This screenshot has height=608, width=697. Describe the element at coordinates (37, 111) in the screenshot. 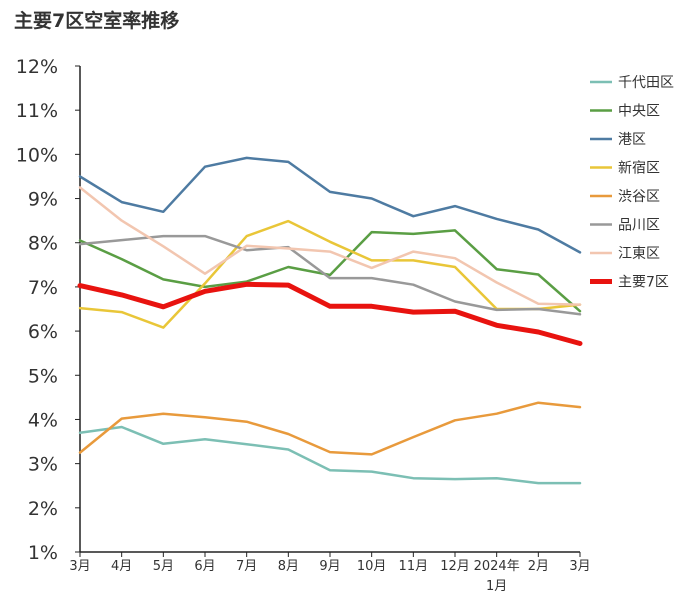

I see `y-tick-label: 11%` at that location.